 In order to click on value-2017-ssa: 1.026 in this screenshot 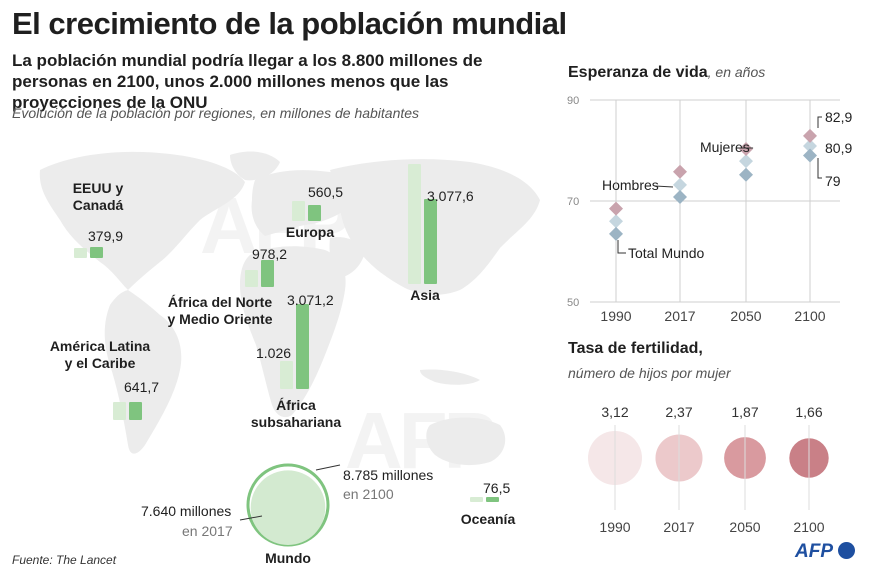, I will do `click(274, 353)`.